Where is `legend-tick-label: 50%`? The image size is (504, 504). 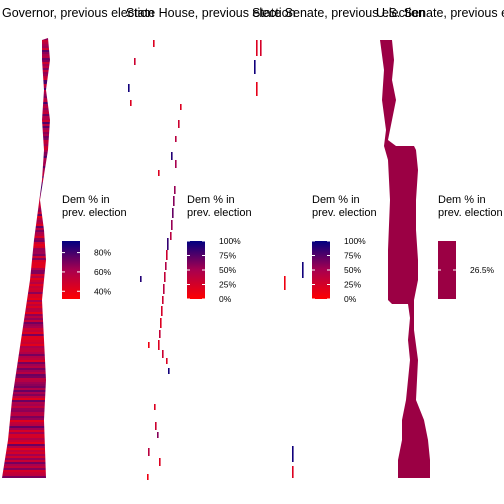
legend-tick-label: 50% is located at coordinates (227, 270).